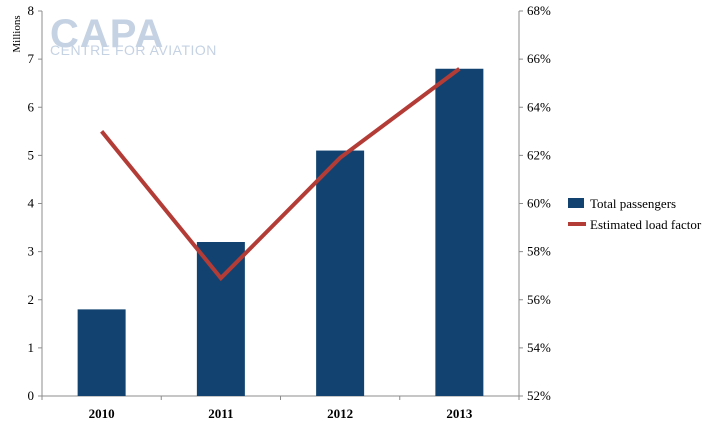  I want to click on bar-2011, so click(220, 319).